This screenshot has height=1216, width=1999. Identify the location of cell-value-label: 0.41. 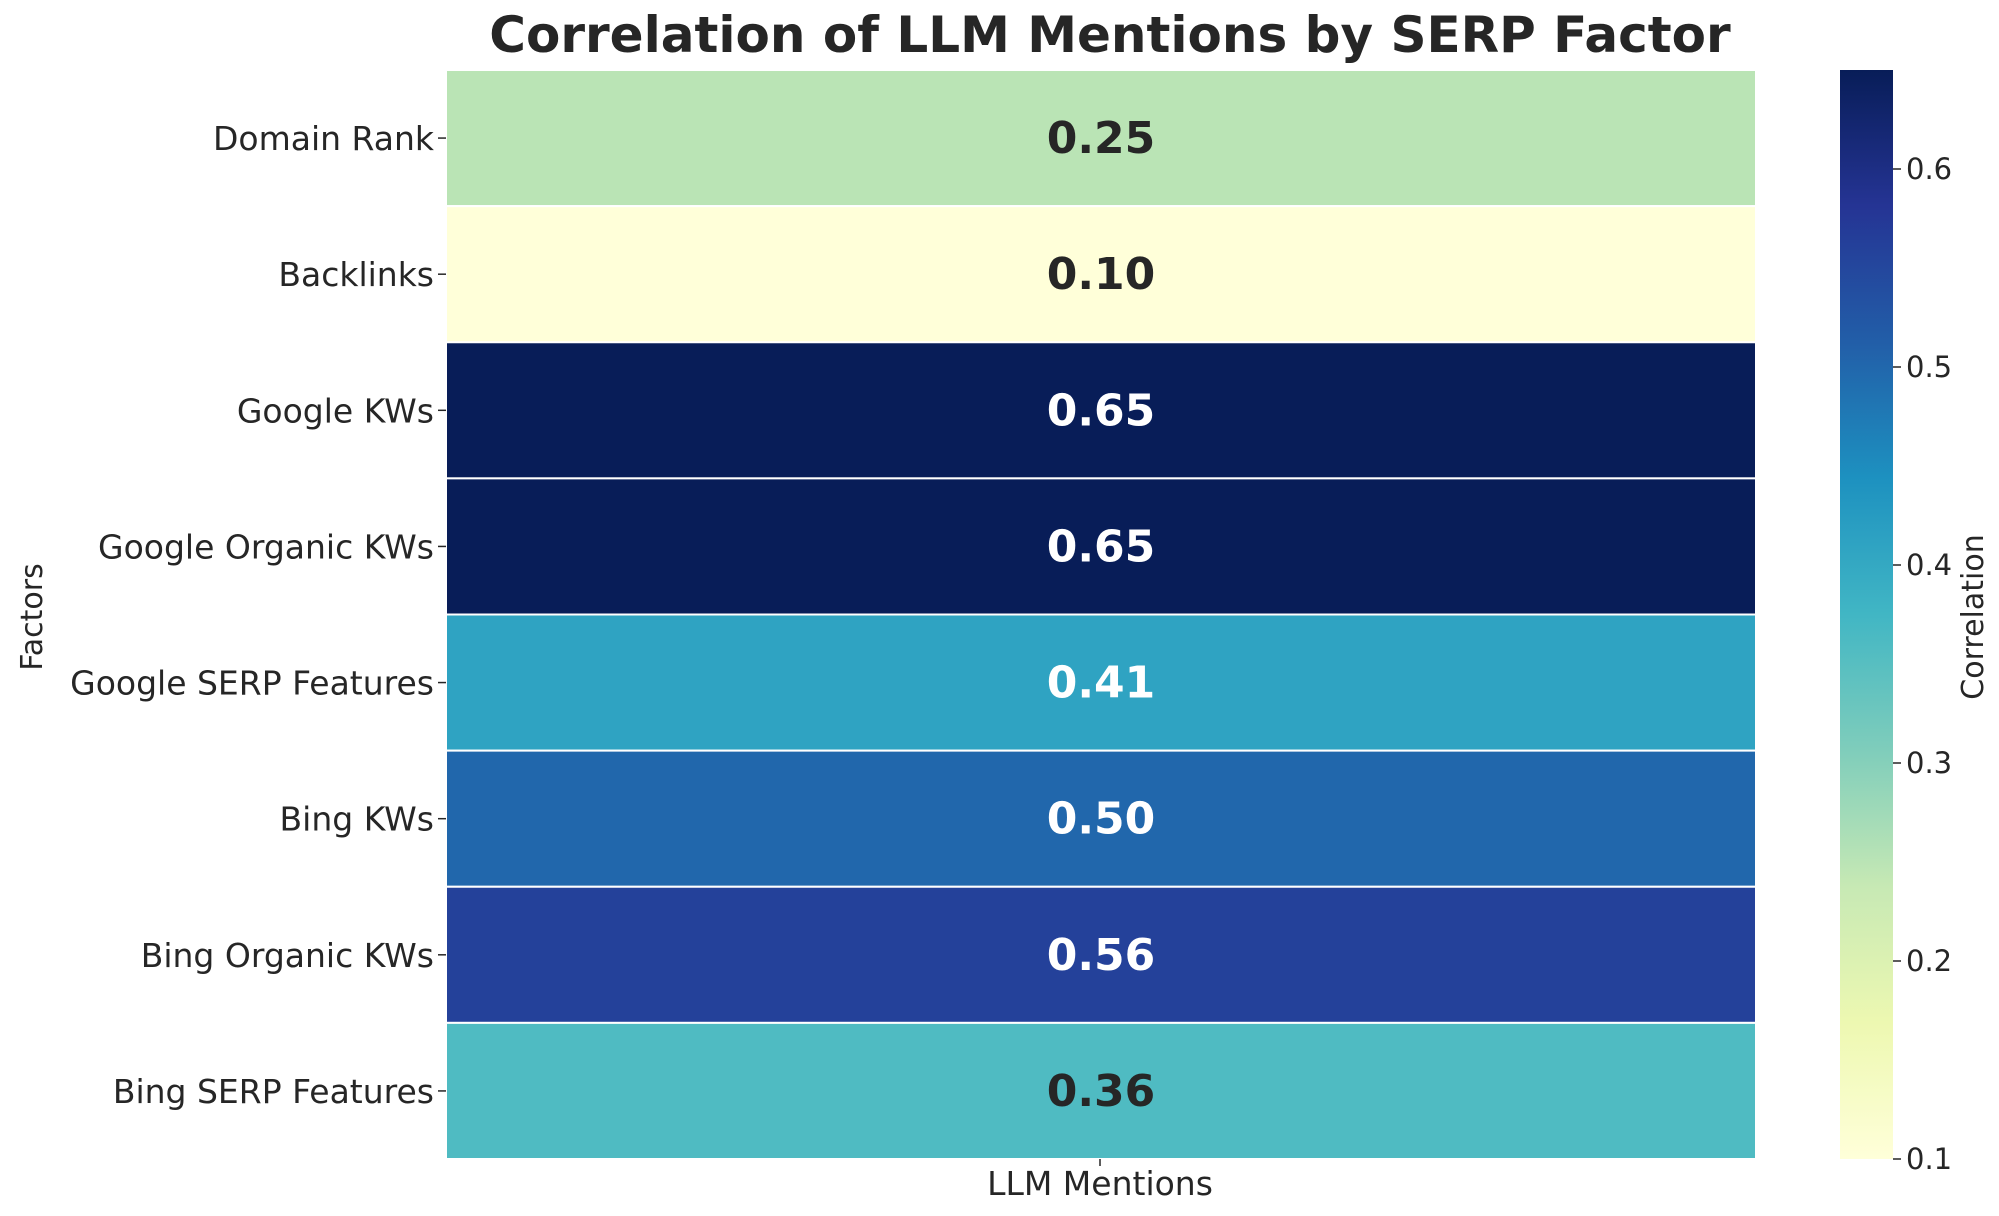
(1101, 683).